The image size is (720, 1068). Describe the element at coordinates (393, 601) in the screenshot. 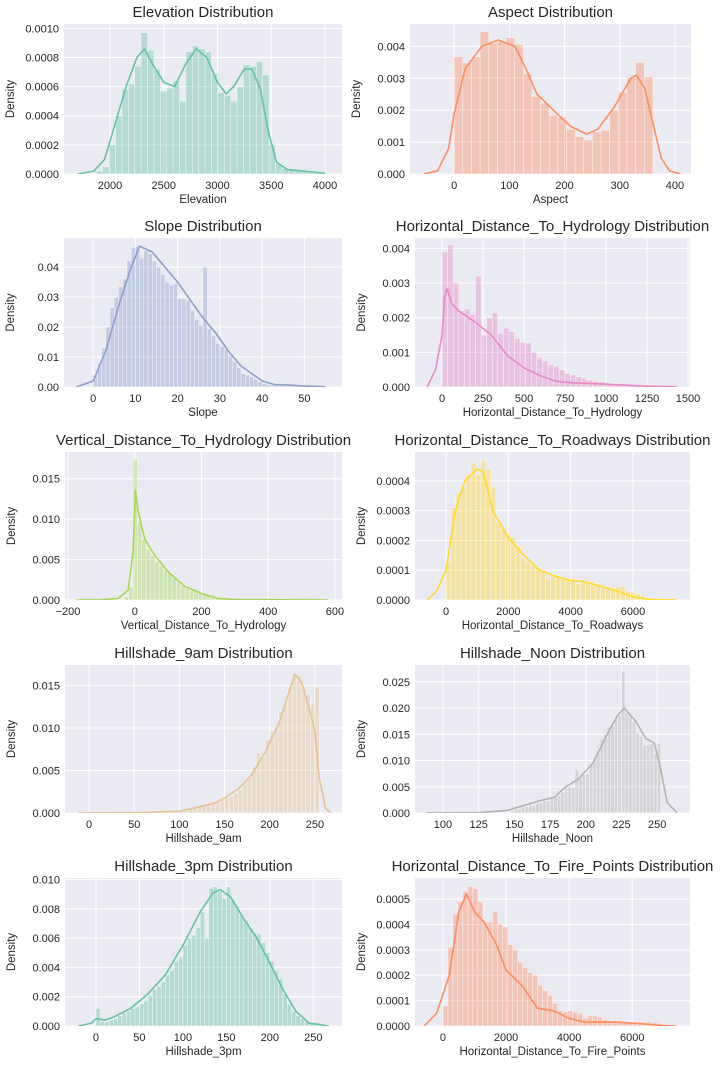

I see `y-tick-label: 0.0000` at that location.